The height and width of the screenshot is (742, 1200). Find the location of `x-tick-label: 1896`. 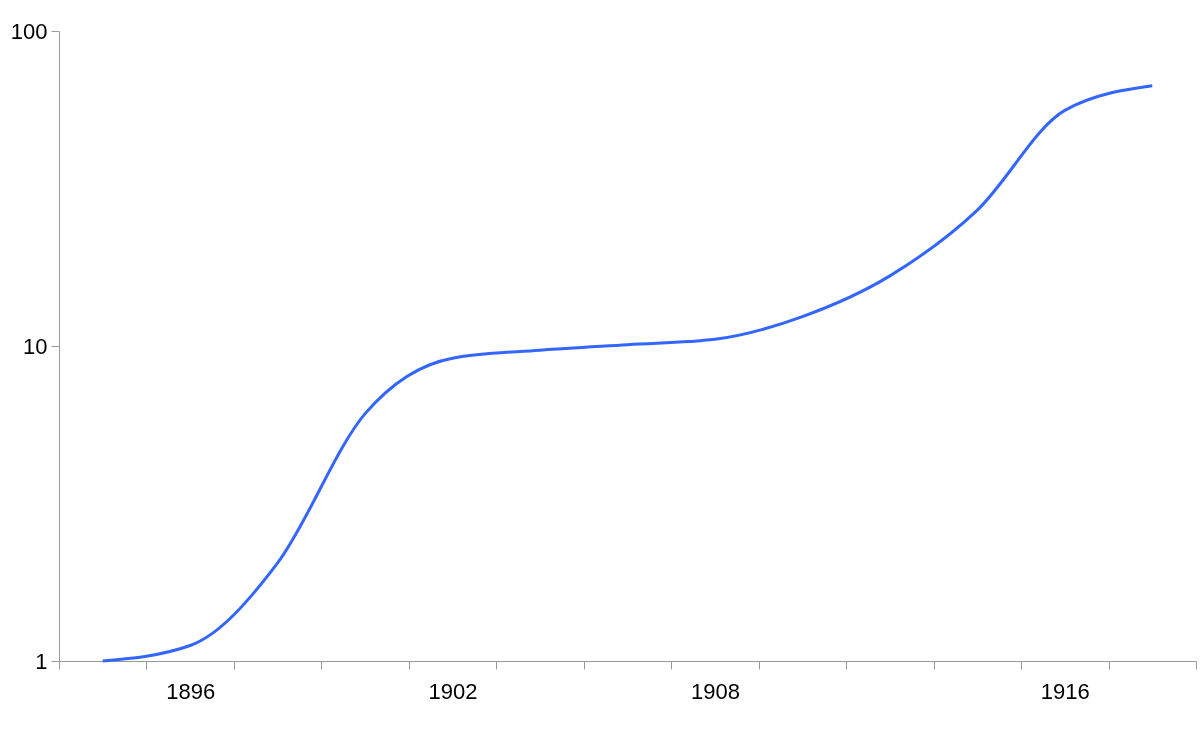

x-tick-label: 1896 is located at coordinates (191, 691).